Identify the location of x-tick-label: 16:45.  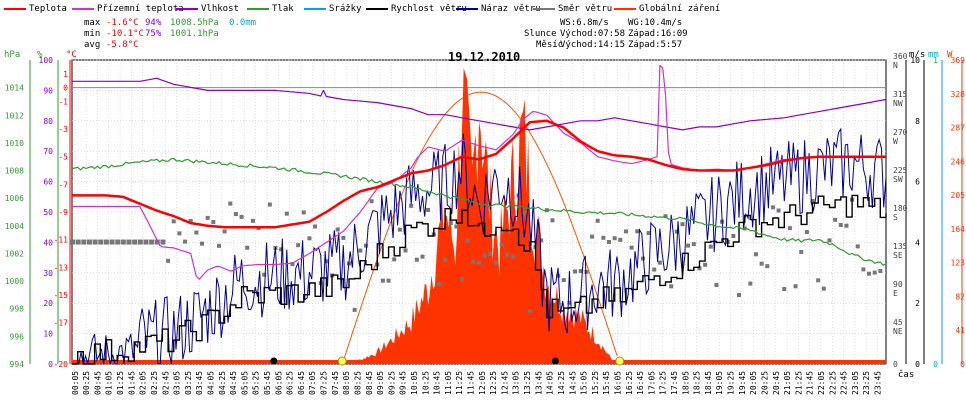
(640, 383).